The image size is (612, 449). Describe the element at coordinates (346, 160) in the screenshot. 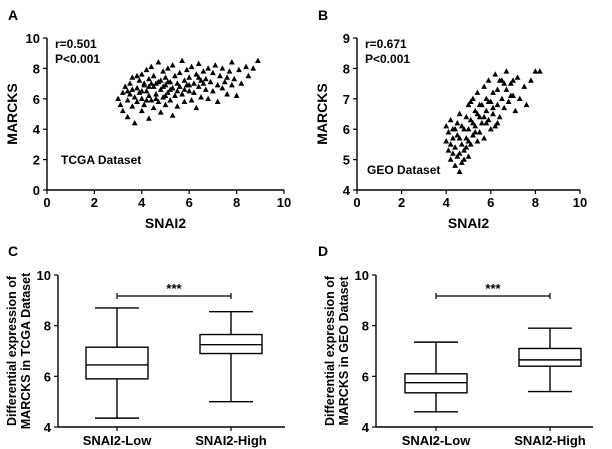

I see `b-y-tick-label: 5` at that location.